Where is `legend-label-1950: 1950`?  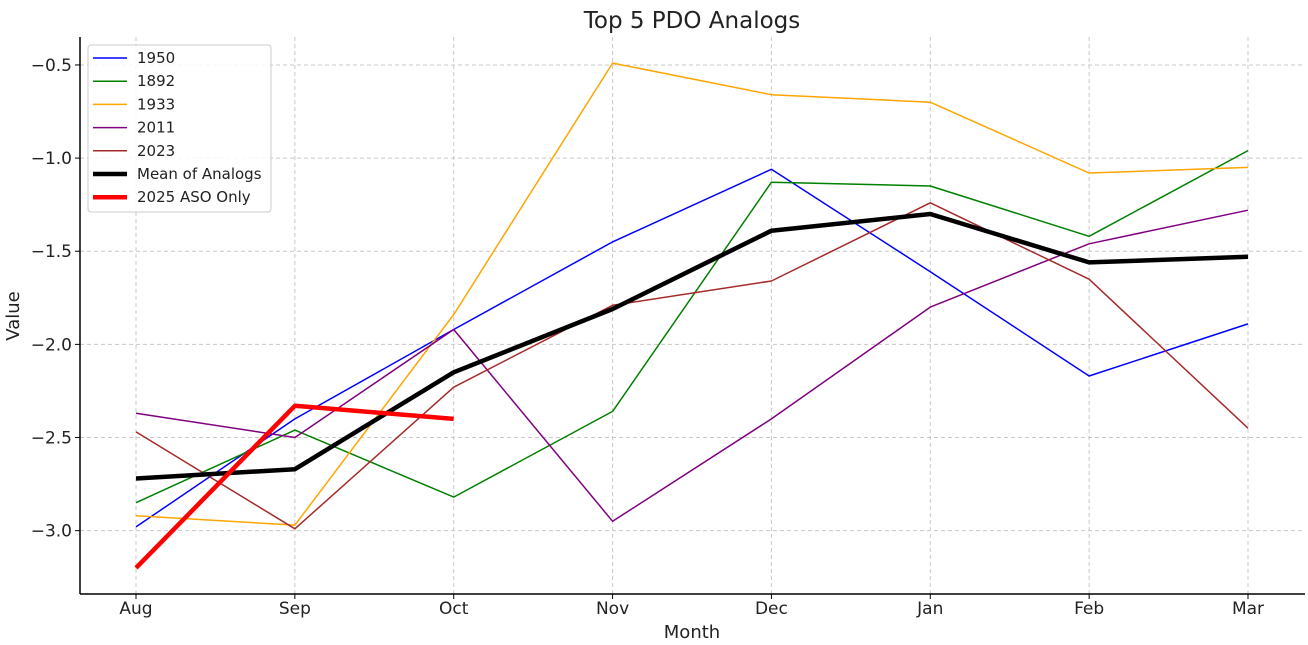 legend-label-1950: 1950 is located at coordinates (156, 58).